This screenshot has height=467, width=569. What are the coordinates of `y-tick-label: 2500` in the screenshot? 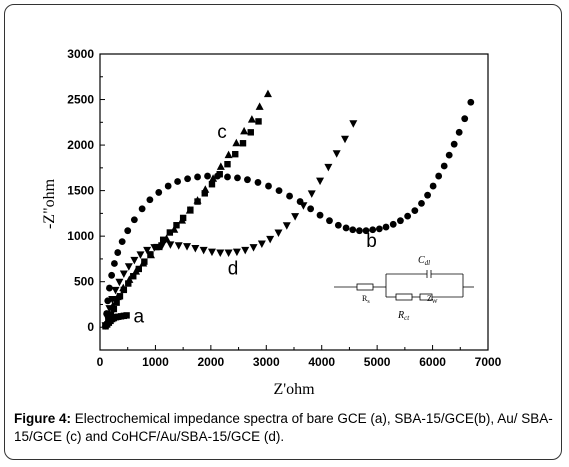 It's located at (80, 100).